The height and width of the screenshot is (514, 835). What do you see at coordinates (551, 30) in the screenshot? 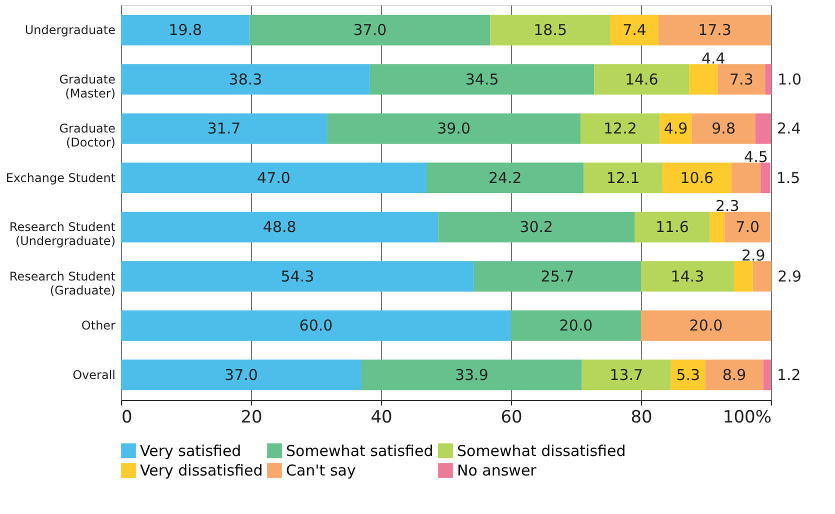
I see `data-label: 18.5` at bounding box center [551, 30].